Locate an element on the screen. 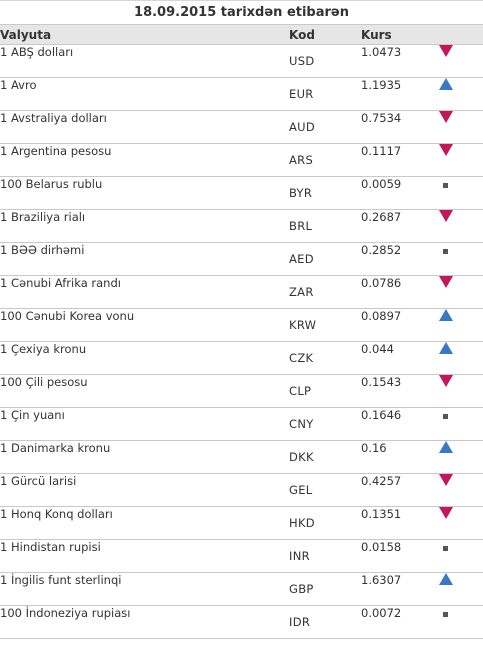  column-header-trend is located at coordinates (461, 35).